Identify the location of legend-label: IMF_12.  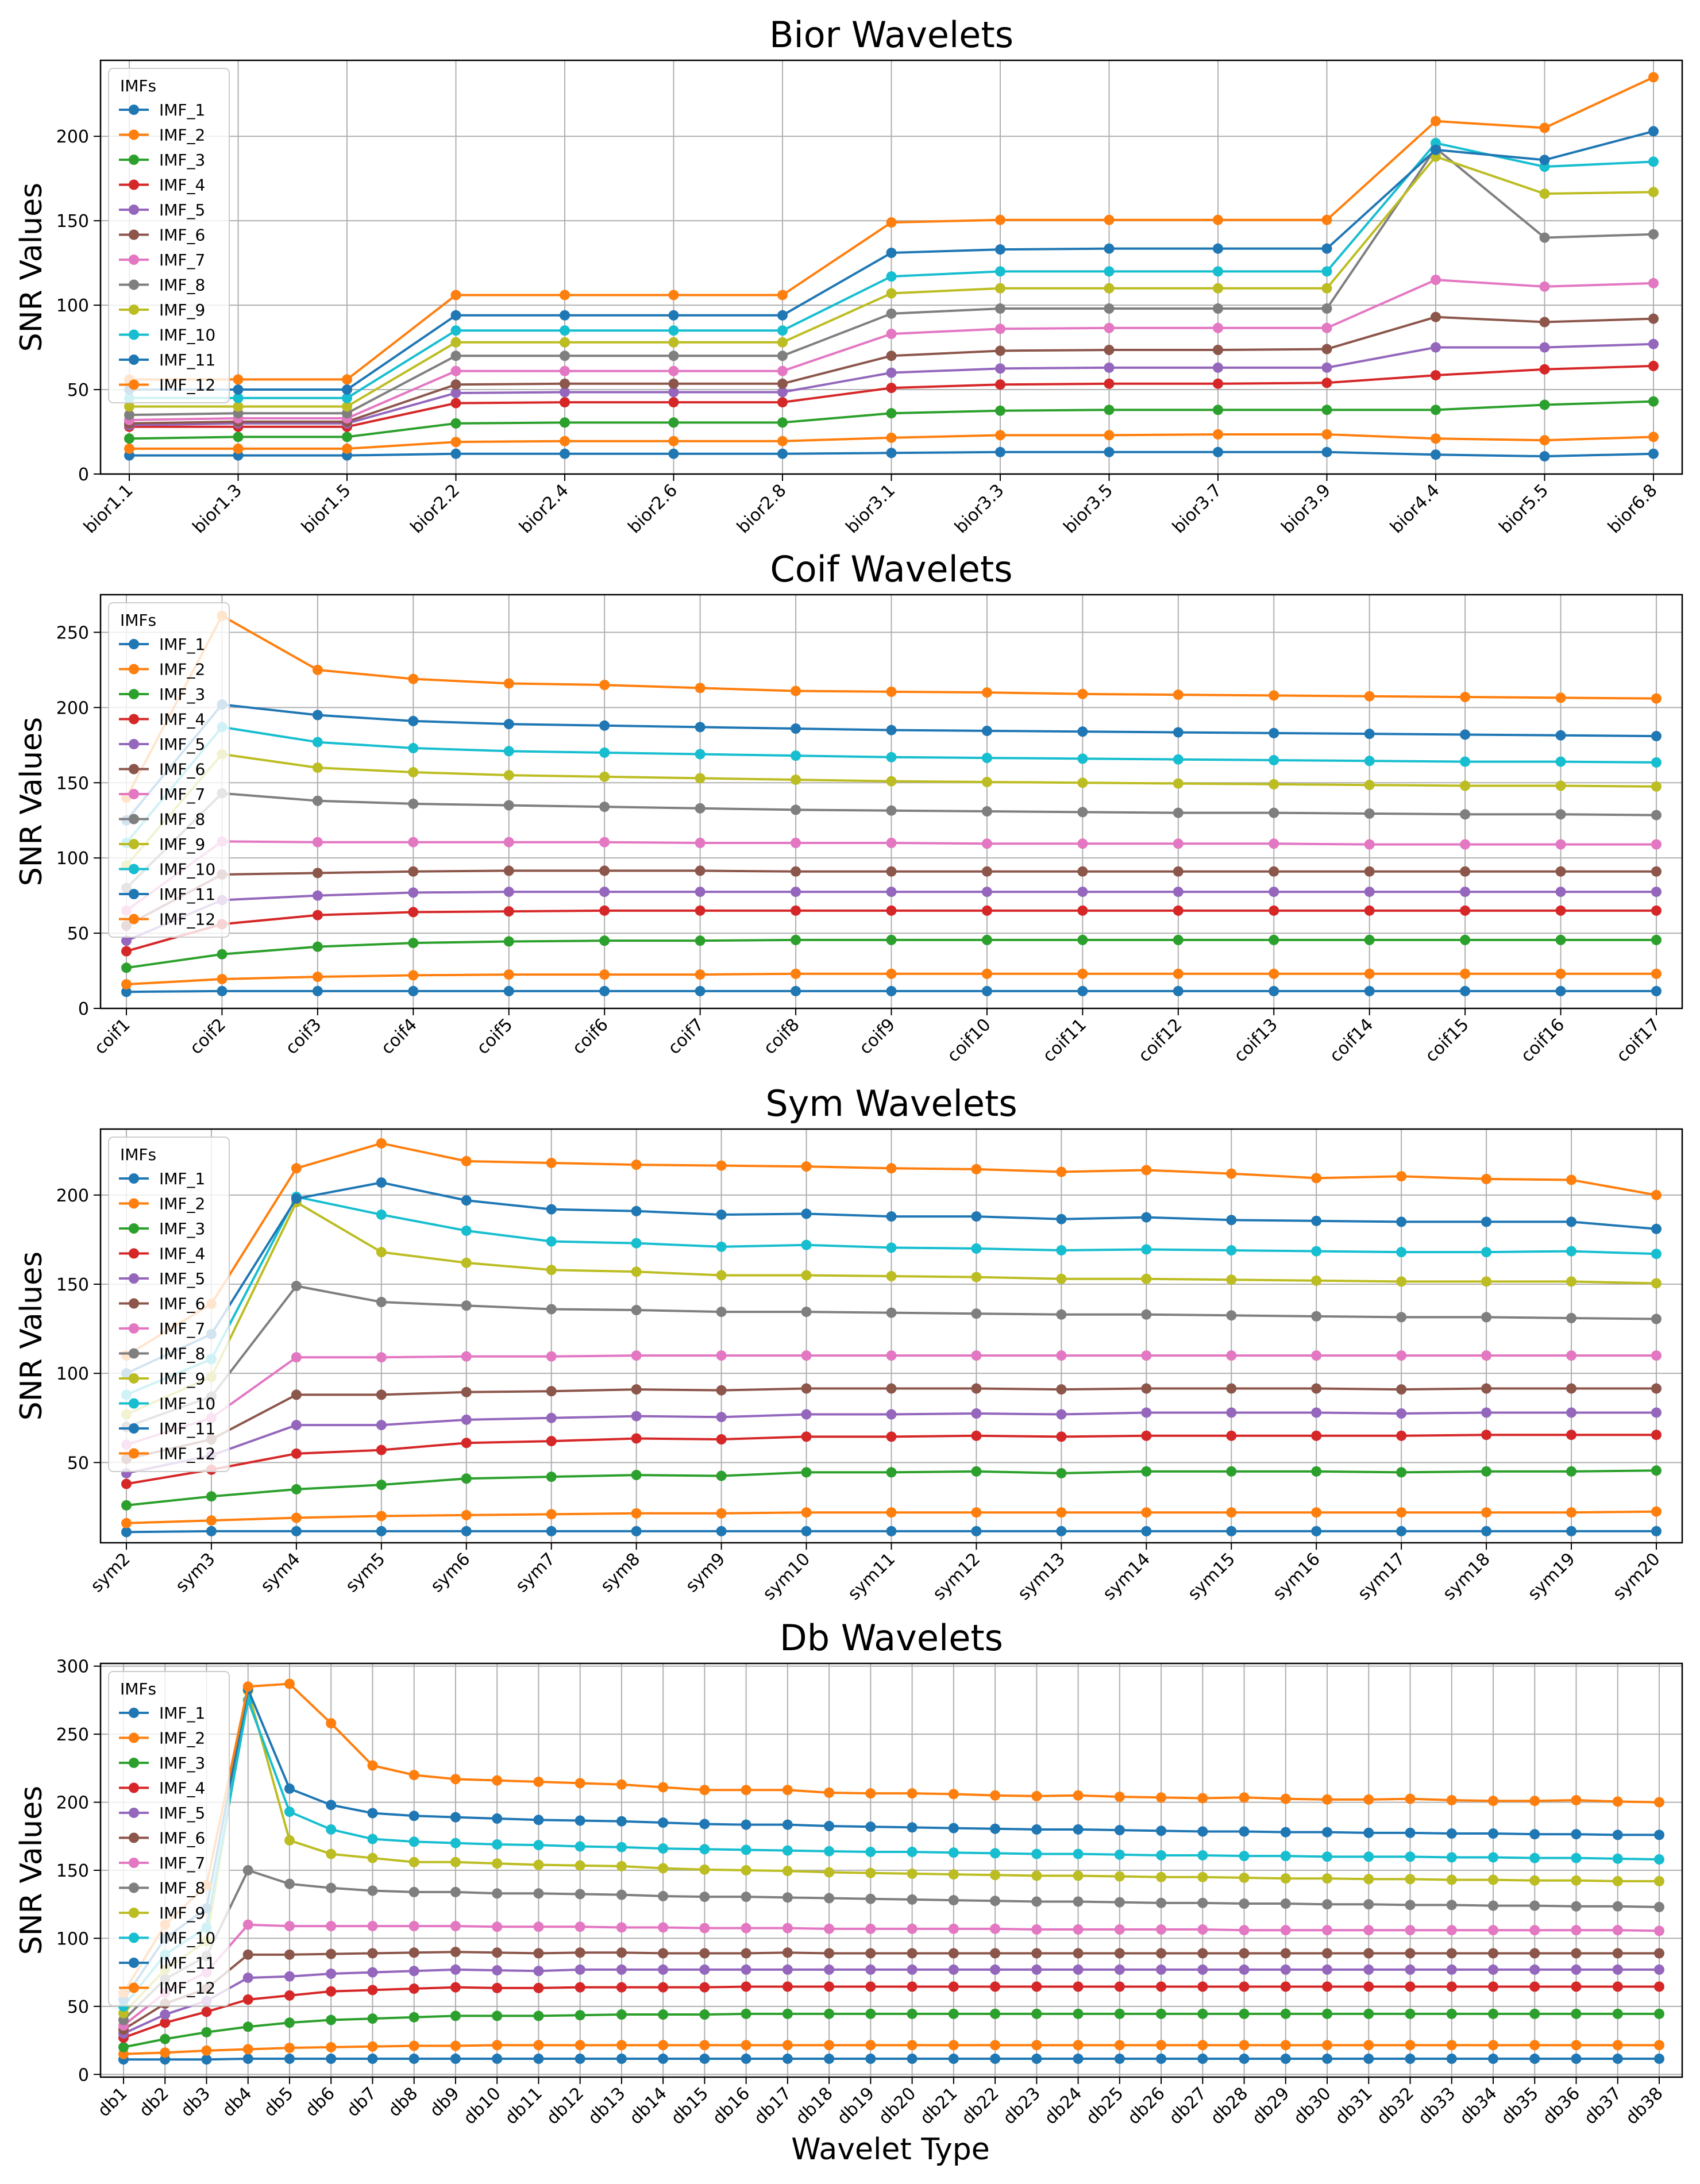
(187, 919).